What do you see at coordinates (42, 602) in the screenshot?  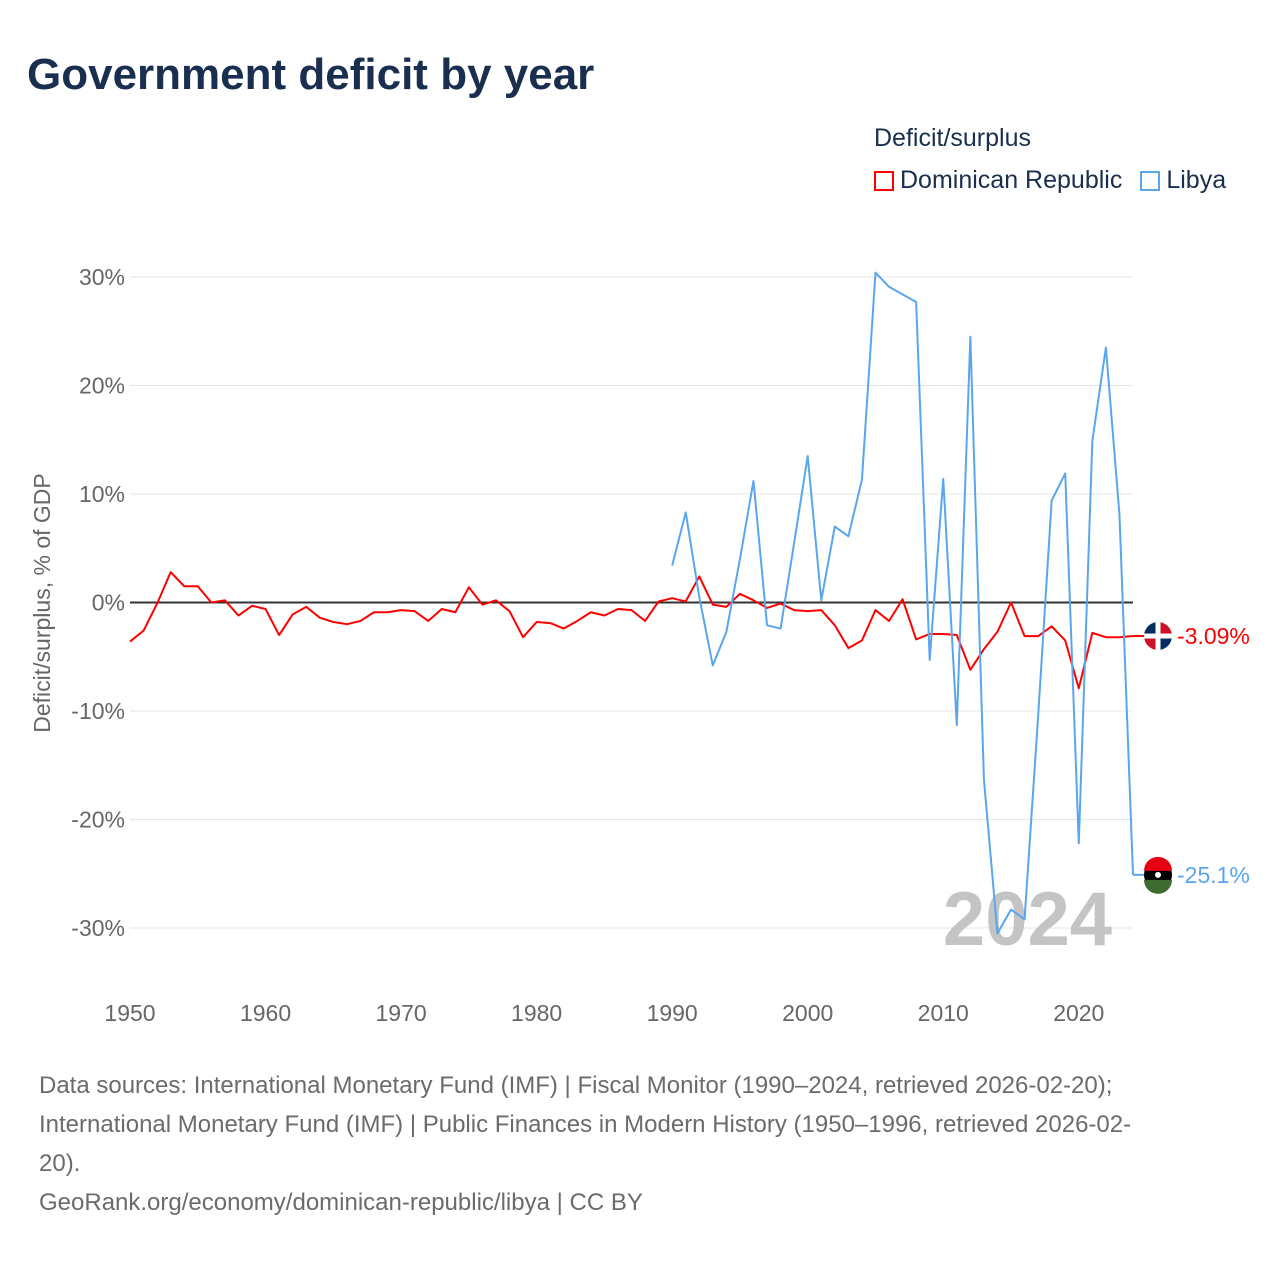 I see `y-axis-label: Deficit/surplus, % of GDP` at bounding box center [42, 602].